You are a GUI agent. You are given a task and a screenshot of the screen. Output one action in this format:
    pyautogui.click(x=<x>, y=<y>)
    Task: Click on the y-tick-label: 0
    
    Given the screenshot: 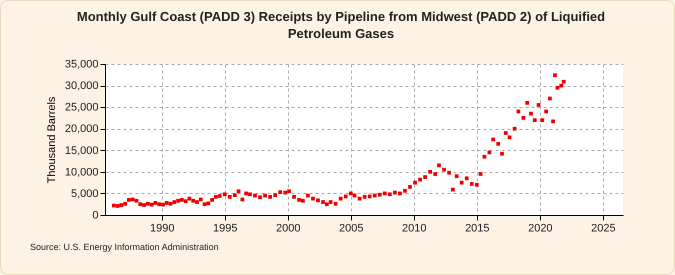 What is the action you would take?
    pyautogui.click(x=95, y=216)
    